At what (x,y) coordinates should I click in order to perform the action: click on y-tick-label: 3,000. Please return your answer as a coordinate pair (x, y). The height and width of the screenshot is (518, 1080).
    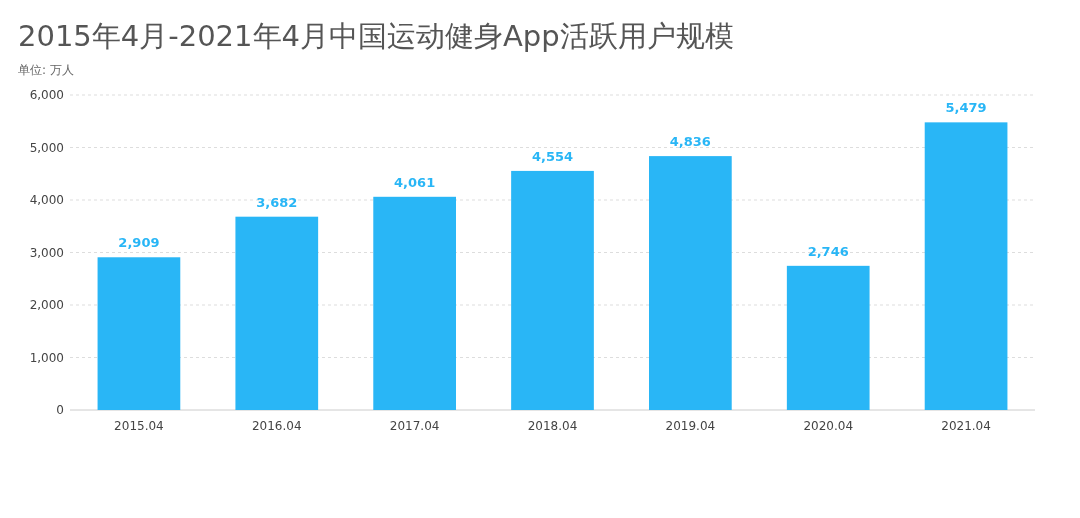
    Looking at the image, I should click on (46, 252).